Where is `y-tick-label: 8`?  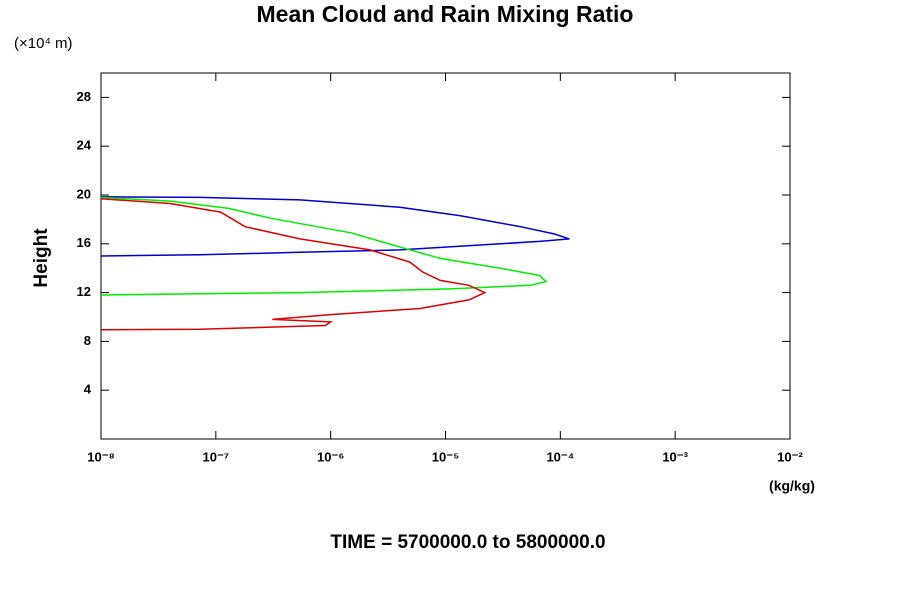
y-tick-label: 8 is located at coordinates (87, 340).